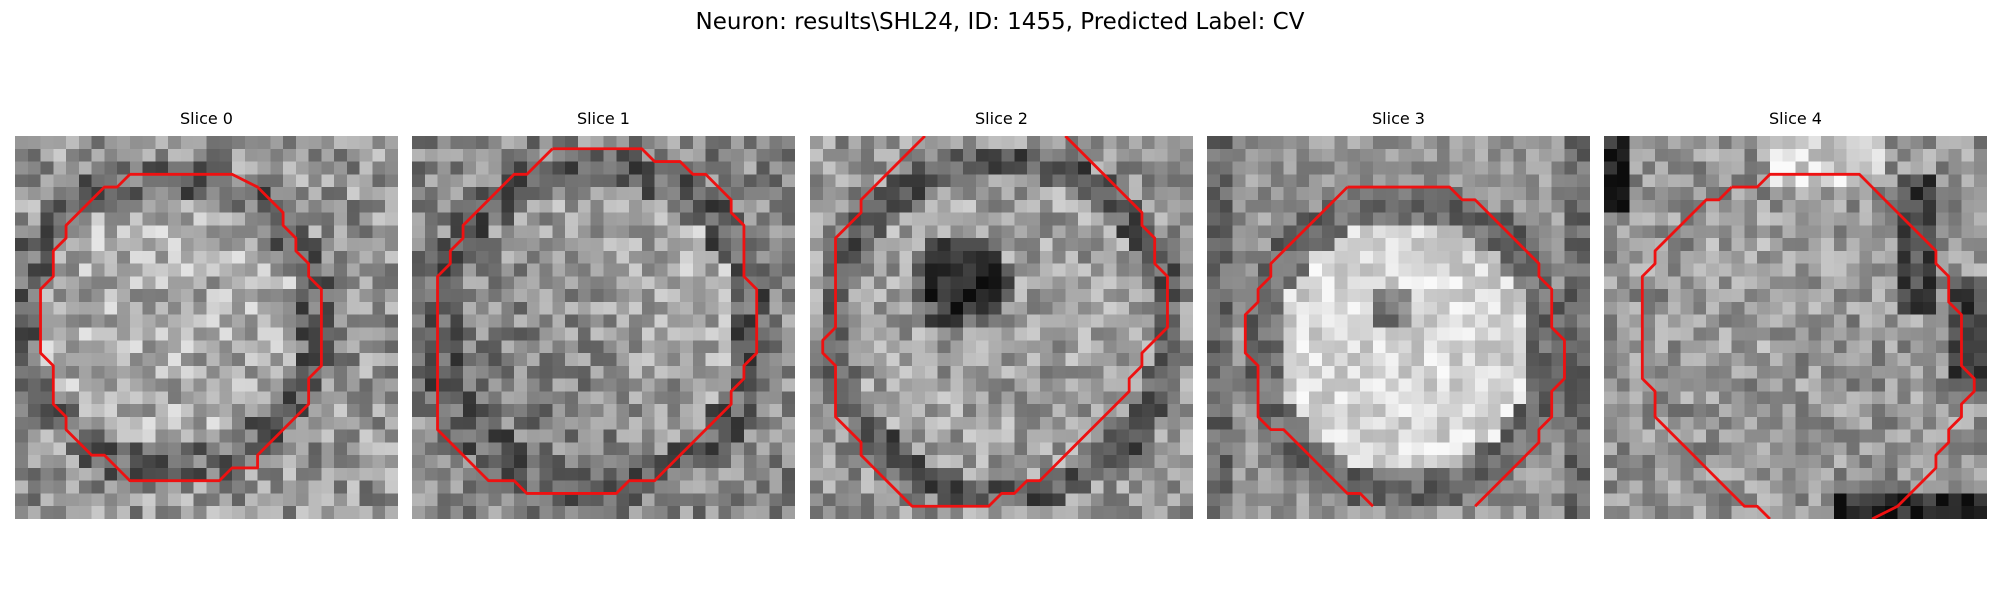  I want to click on slice-title: Slice 4, so click(1795, 118).